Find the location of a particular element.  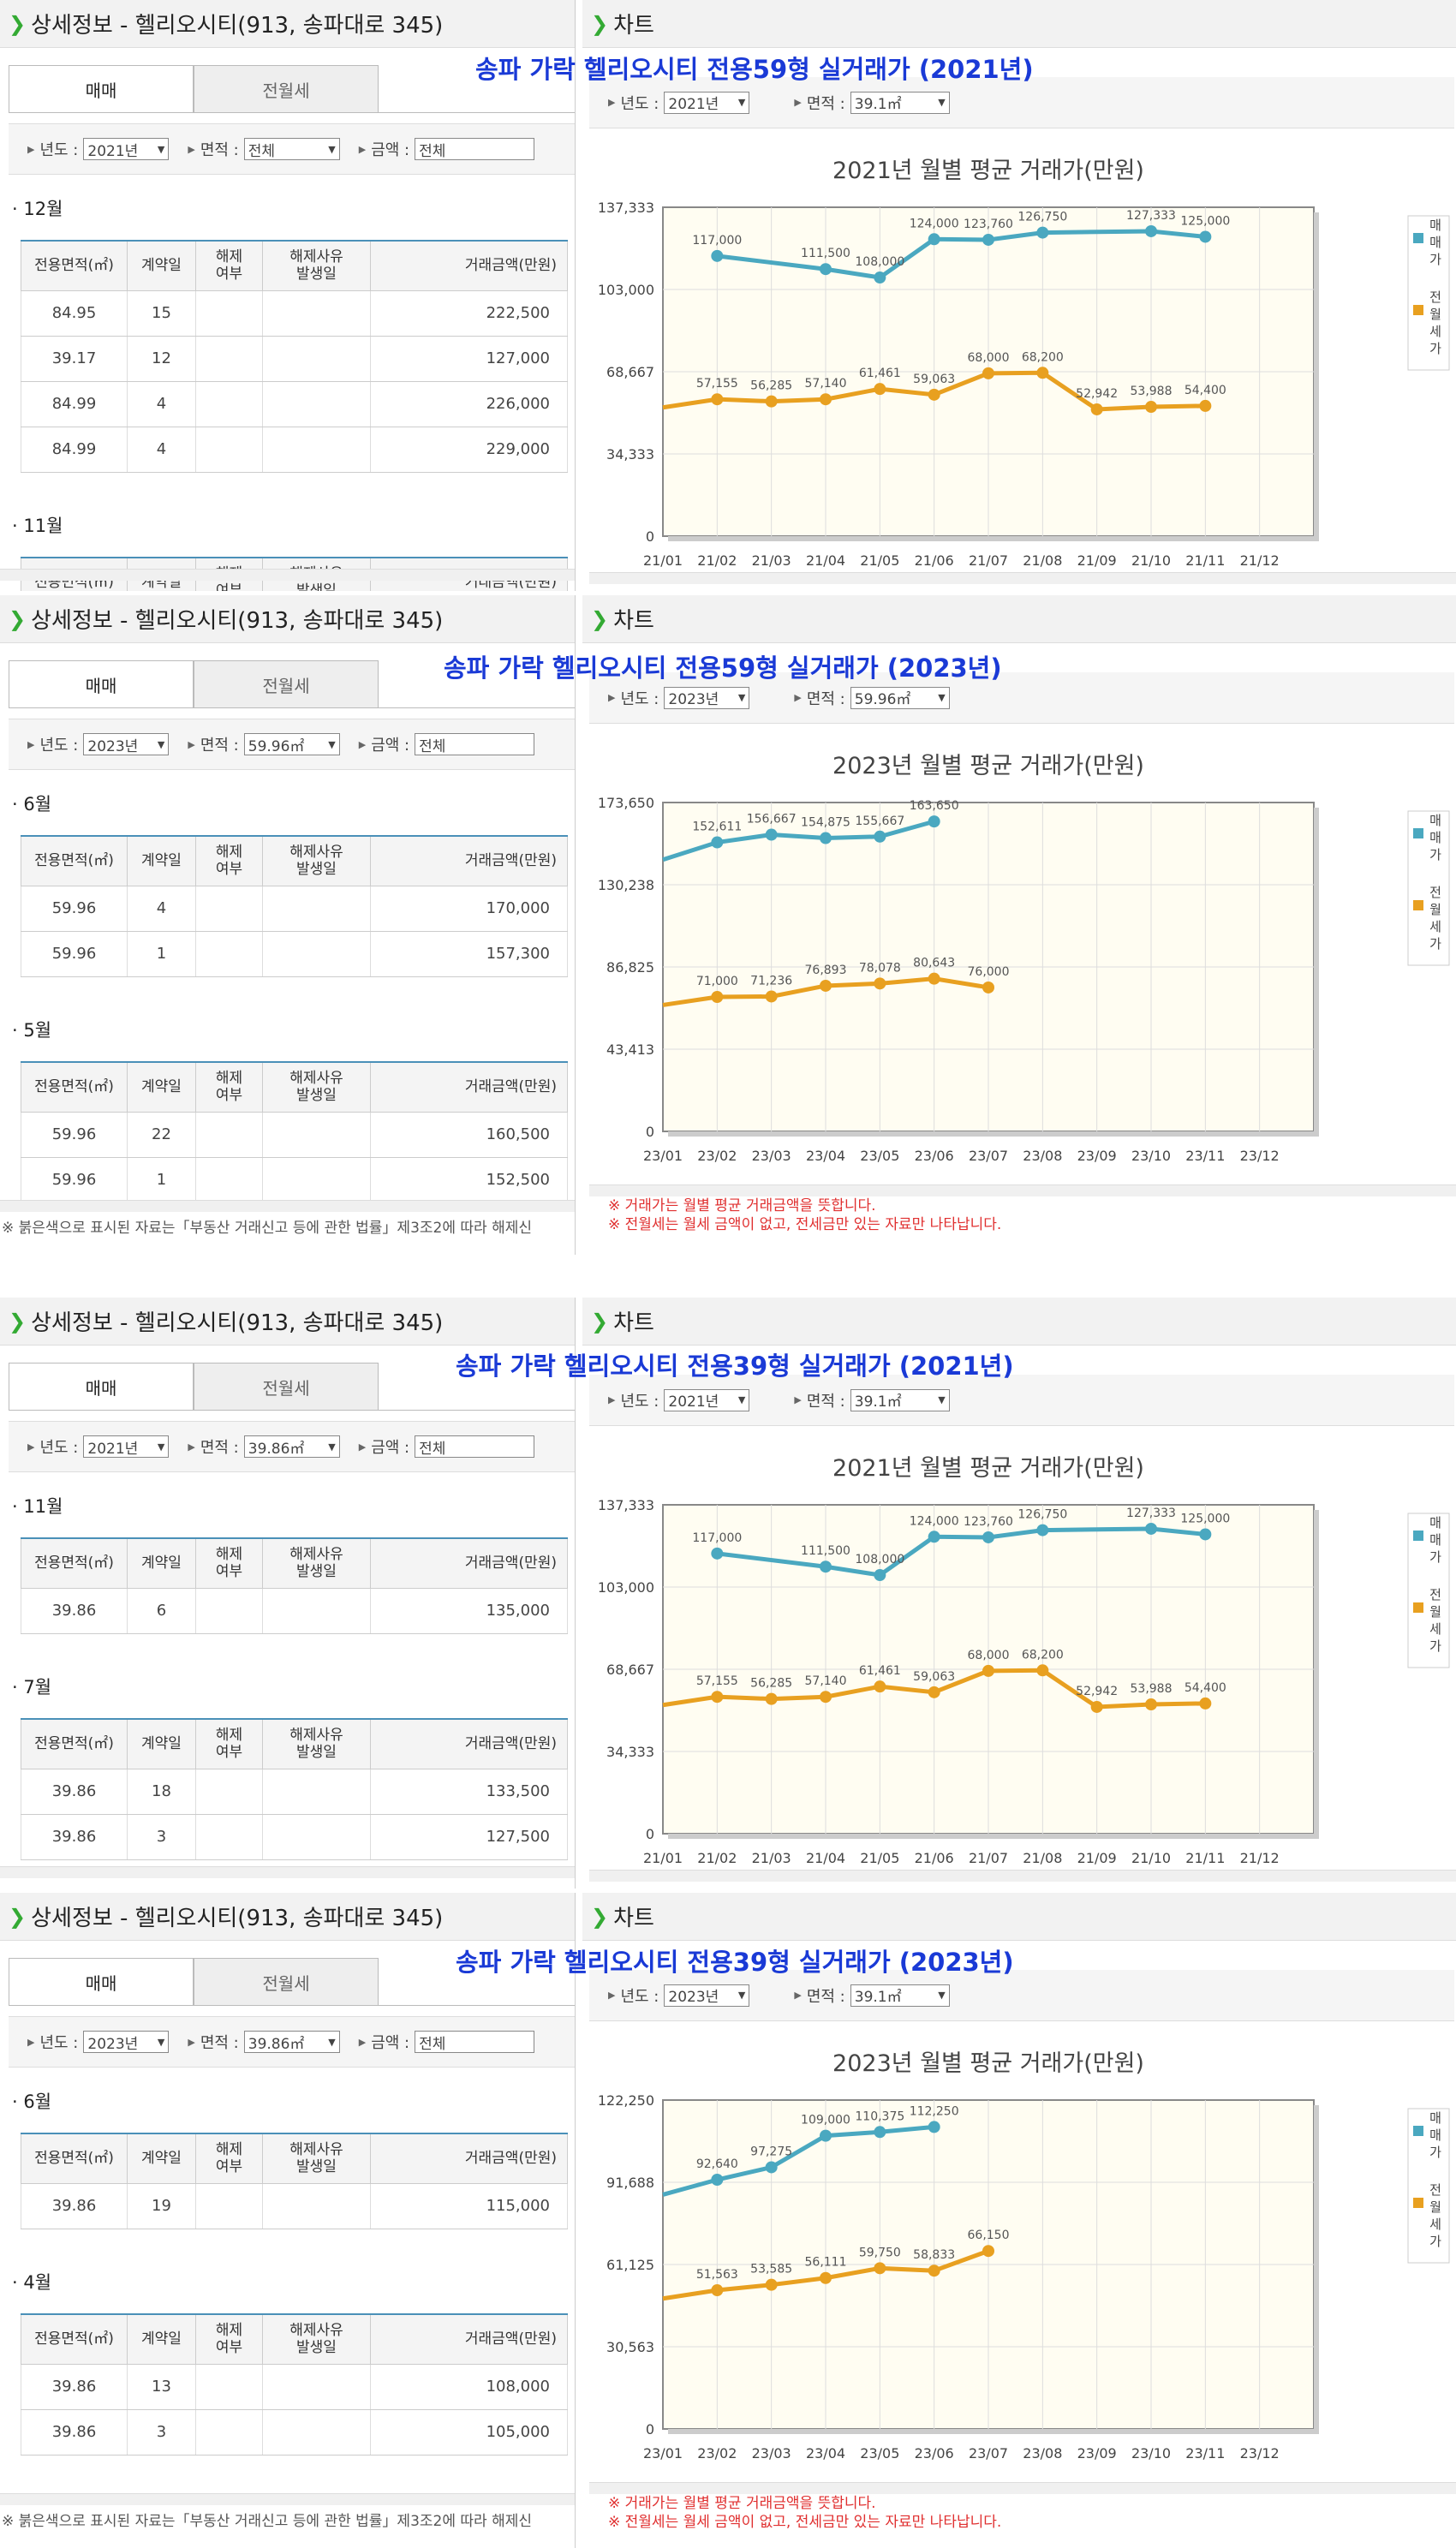

area-select: 전체 ▼ is located at coordinates (291, 149).